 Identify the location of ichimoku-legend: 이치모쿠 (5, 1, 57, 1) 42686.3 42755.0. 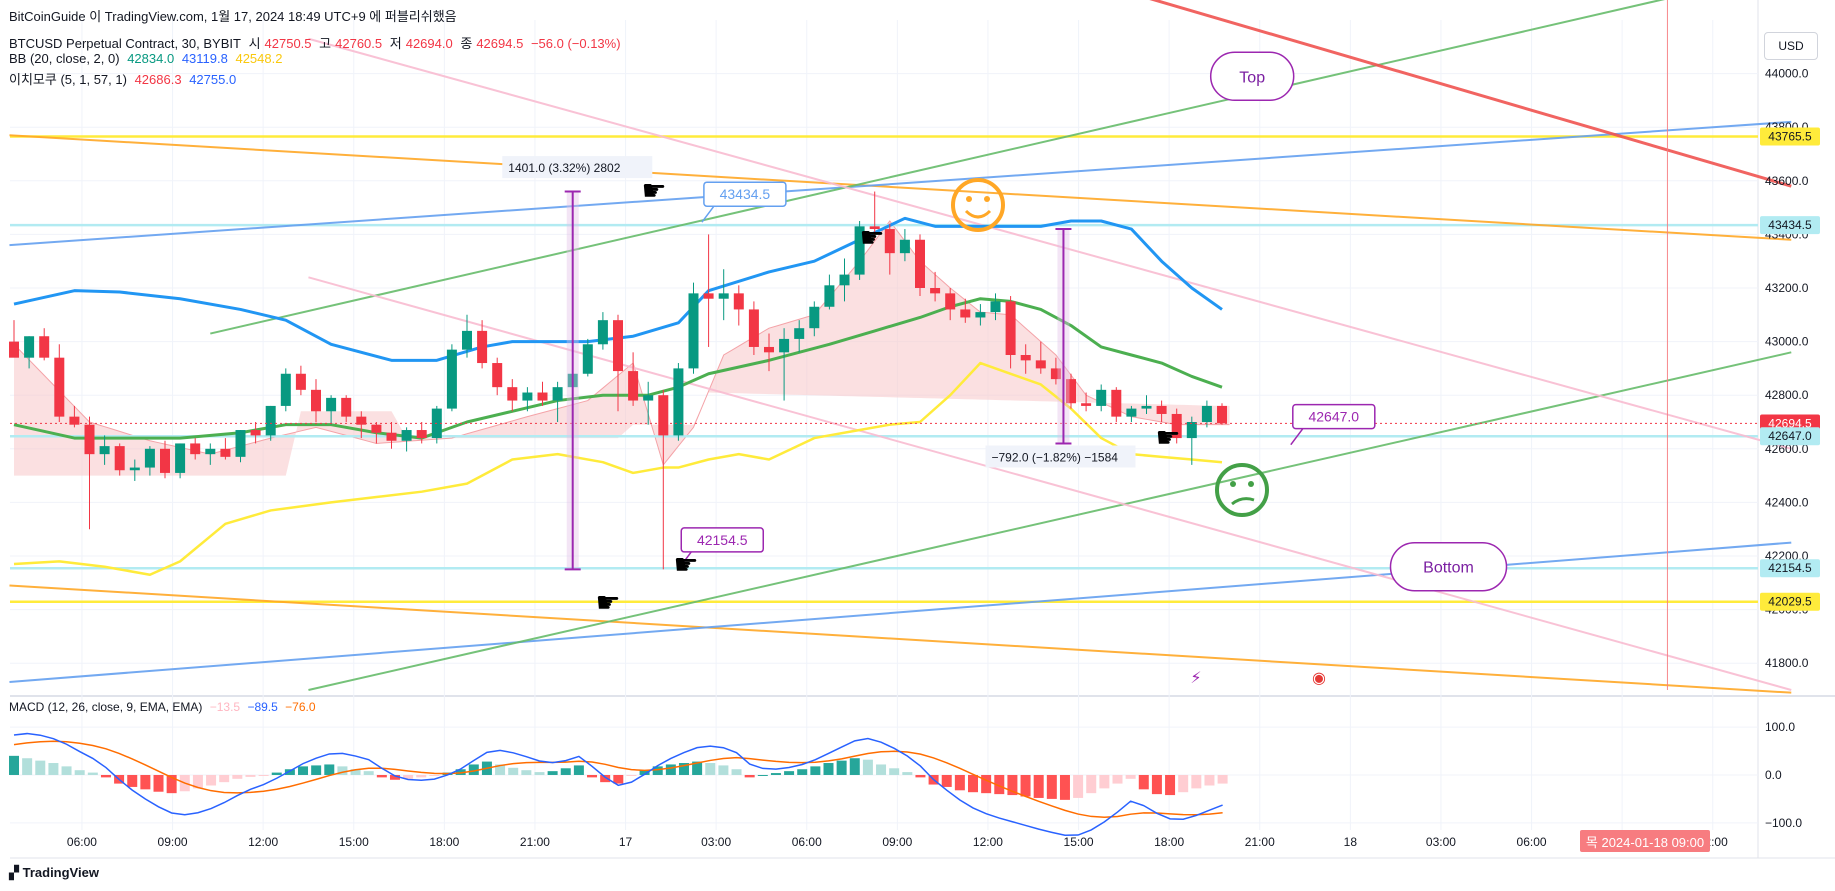
(124, 78).